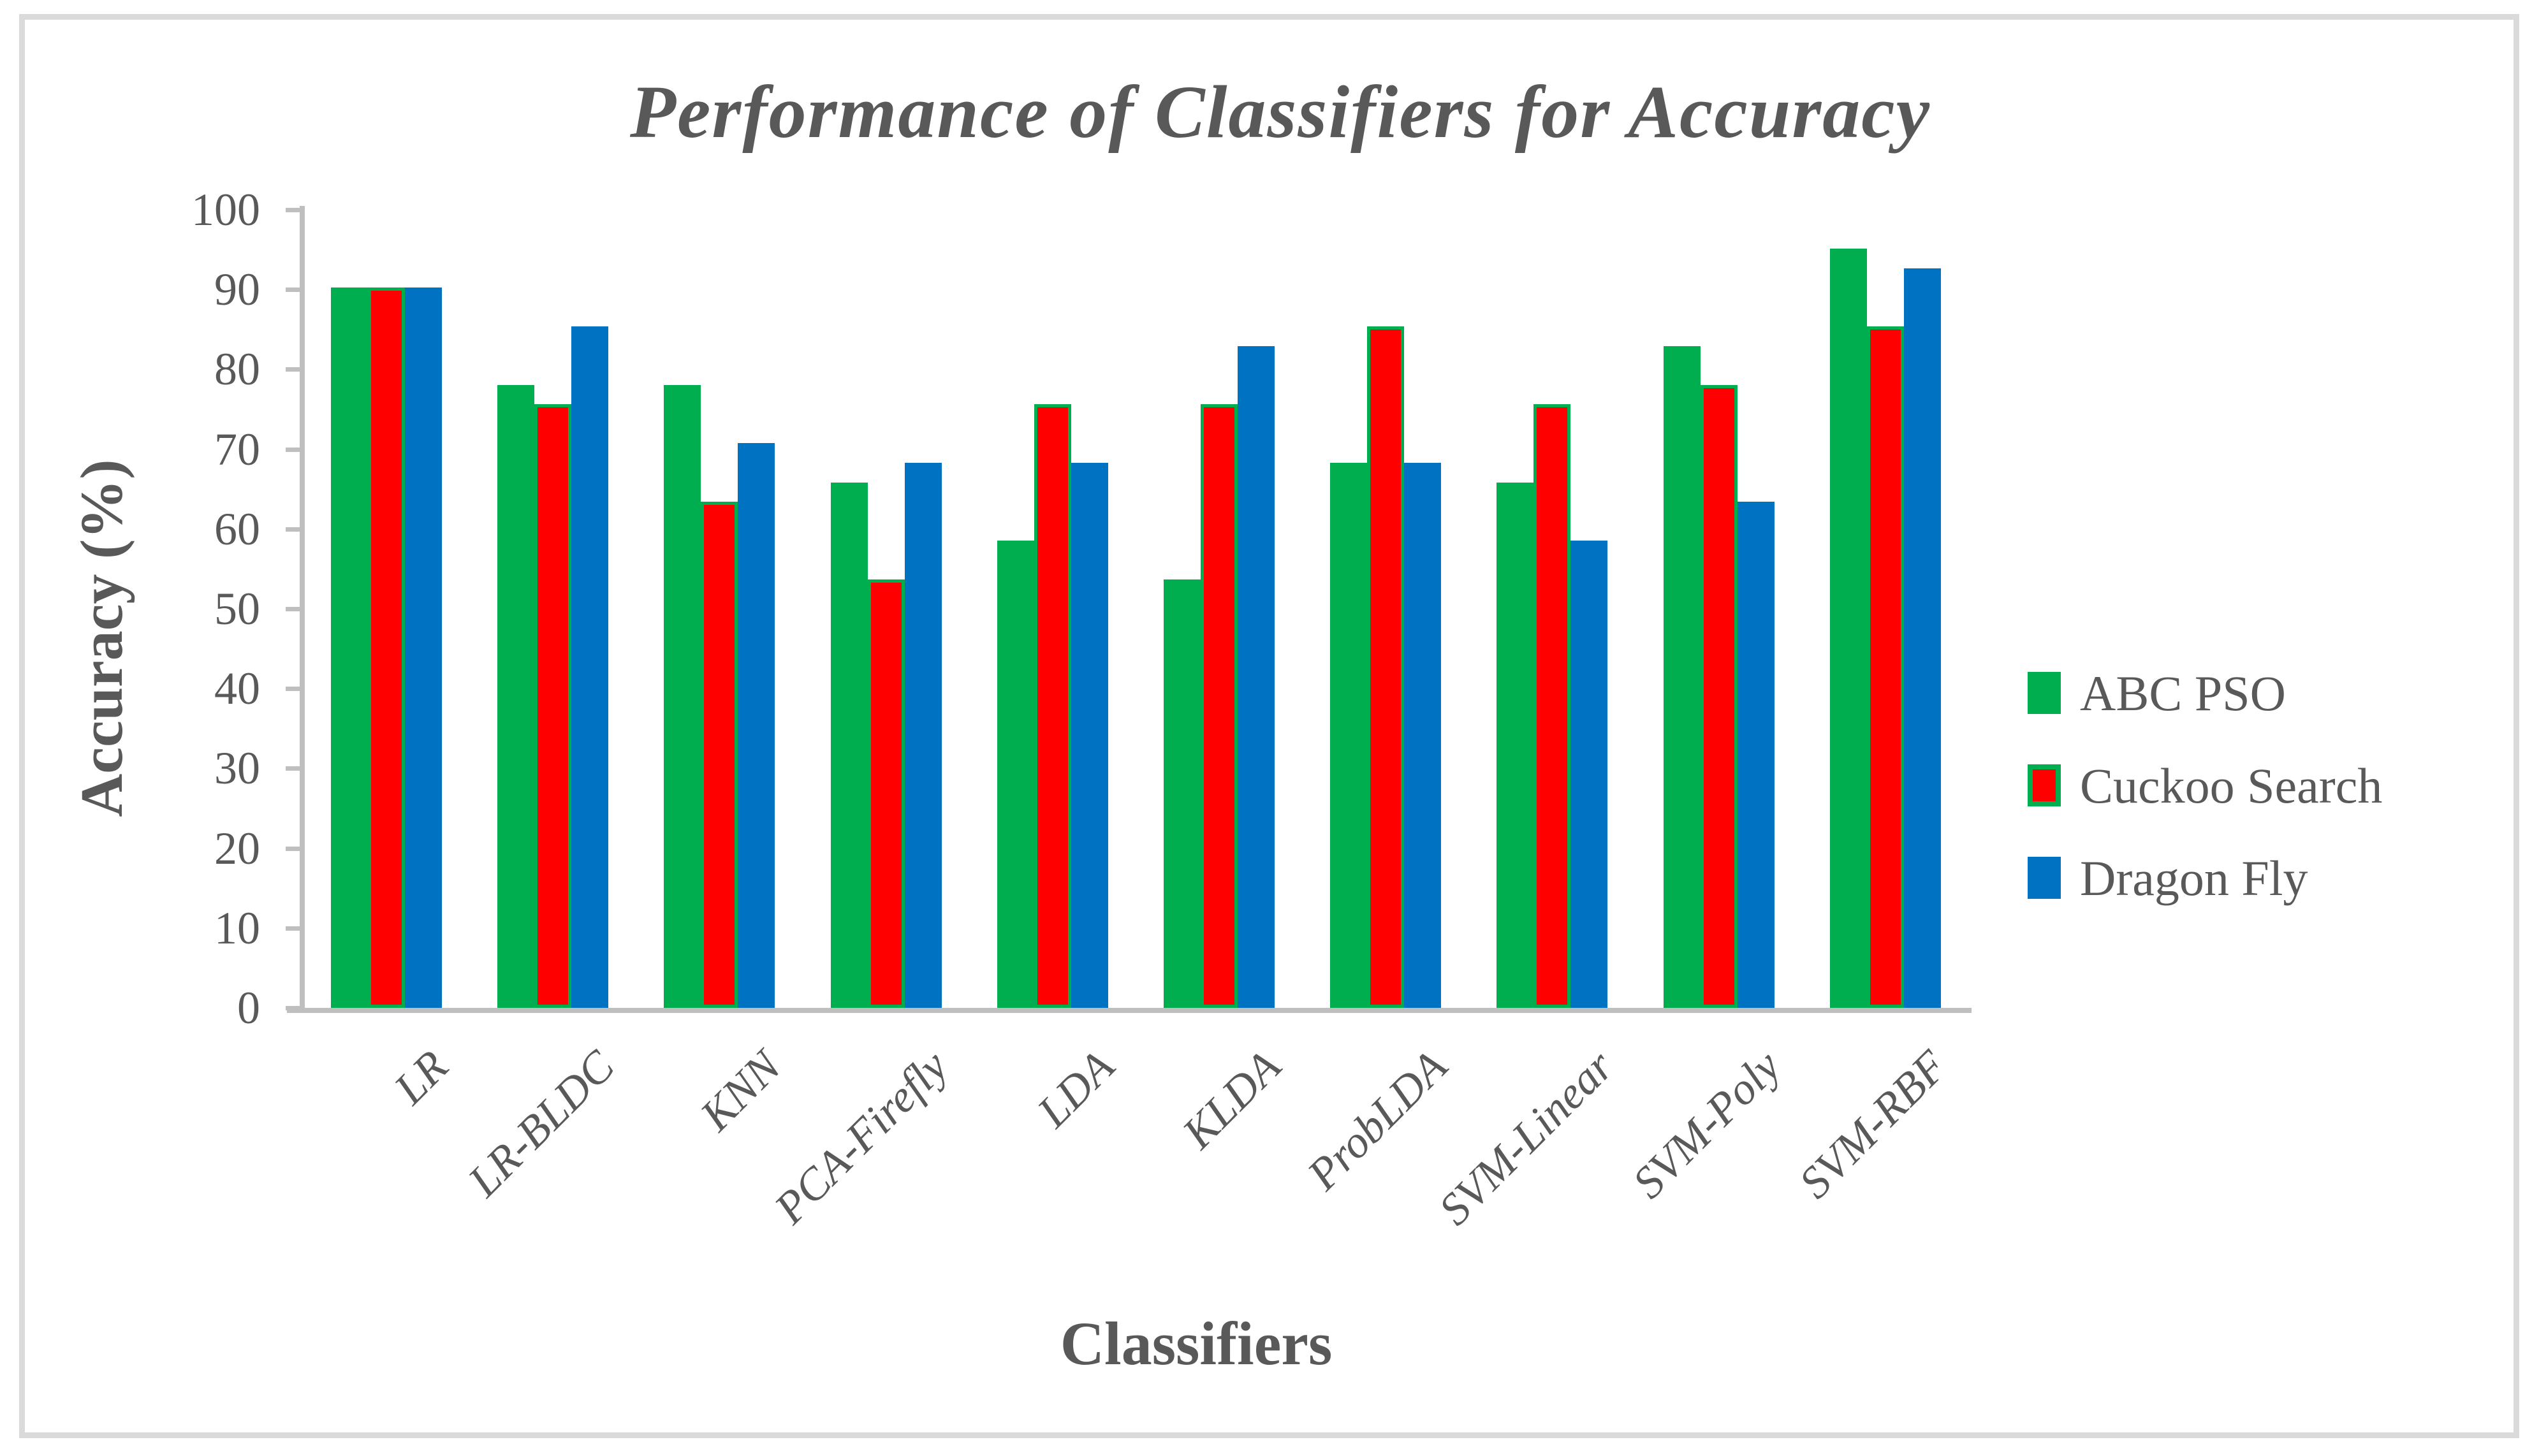  What do you see at coordinates (1423, 735) in the screenshot?
I see `bar-dragon-fly-problda` at bounding box center [1423, 735].